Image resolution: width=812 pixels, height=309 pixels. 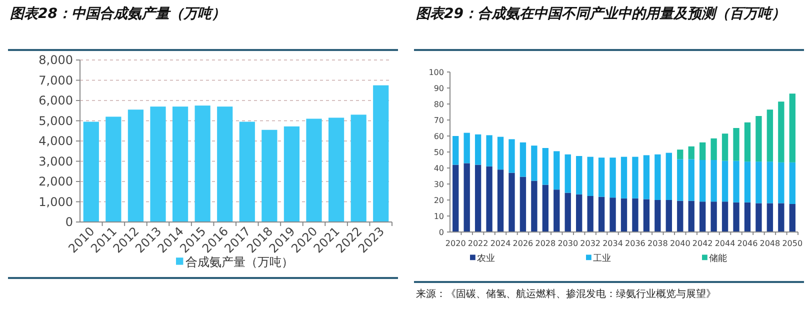 What do you see at coordinates (725, 243) in the screenshot?
I see `x-tick-label: 2044` at bounding box center [725, 243].